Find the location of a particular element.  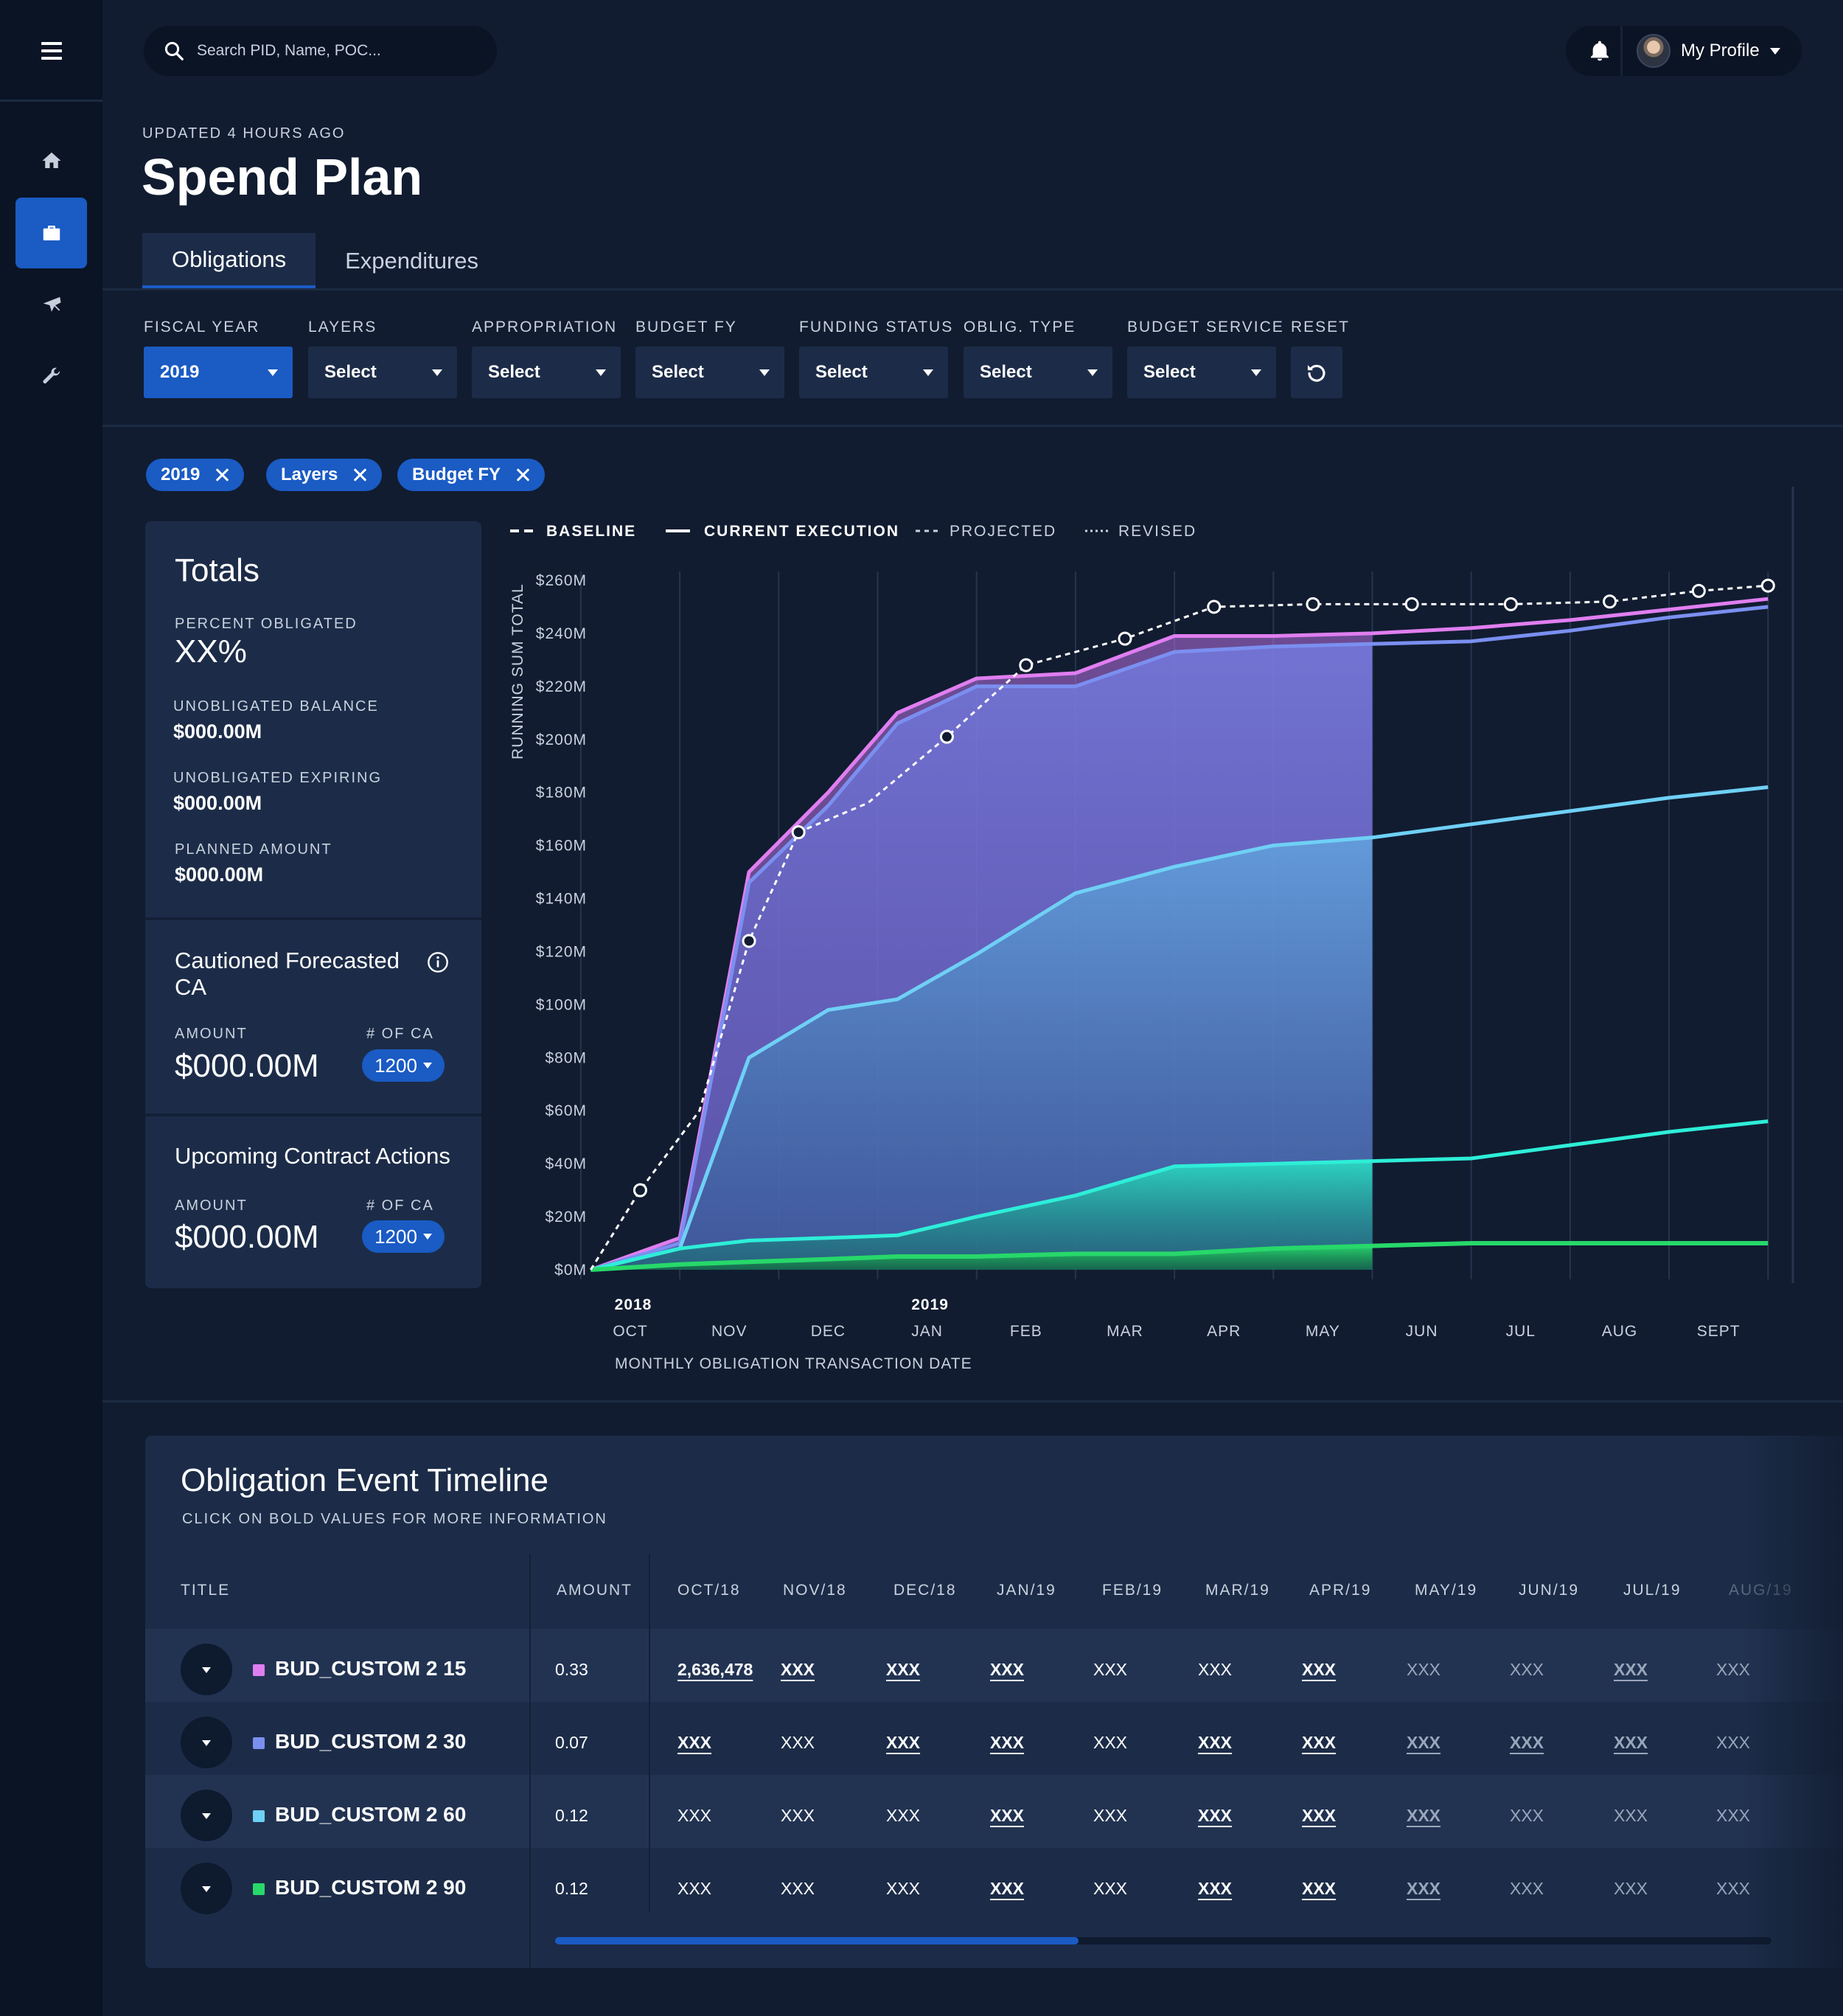

line-bud-custom-2-90-base- is located at coordinates (1179, 1257).